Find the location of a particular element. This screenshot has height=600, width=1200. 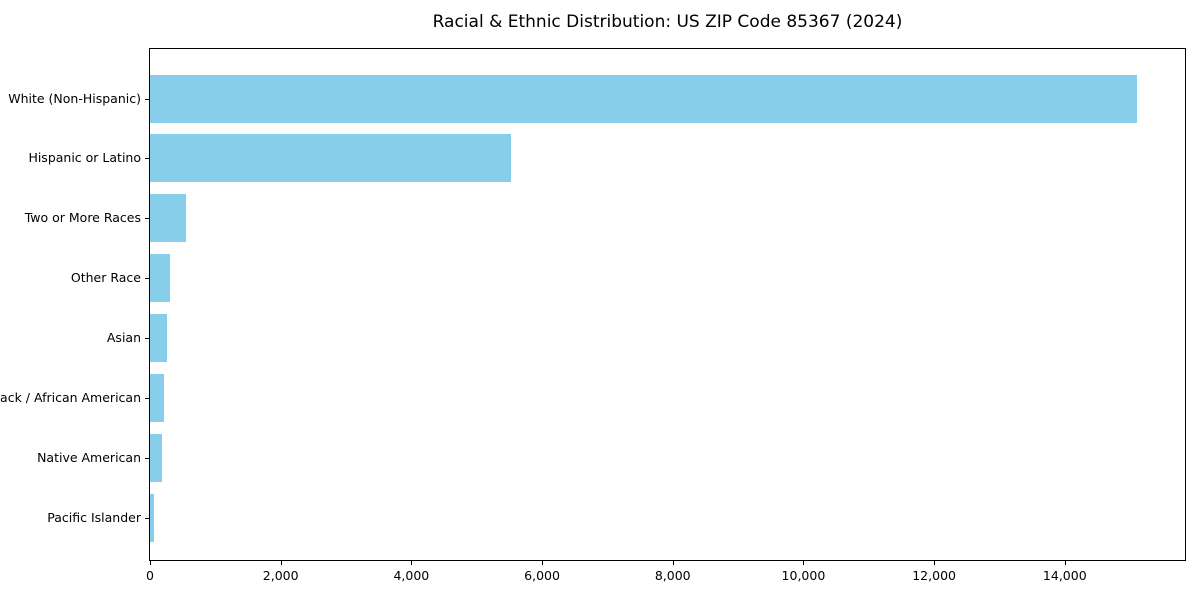

bar-black-african-american is located at coordinates (157, 398).